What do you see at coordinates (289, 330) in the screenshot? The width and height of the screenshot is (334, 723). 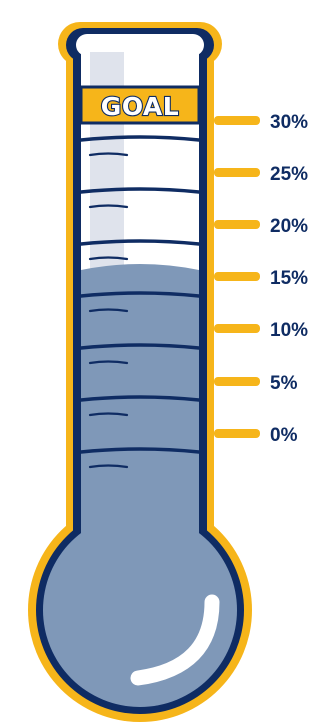 I see `scale-label-10: 10%` at bounding box center [289, 330].